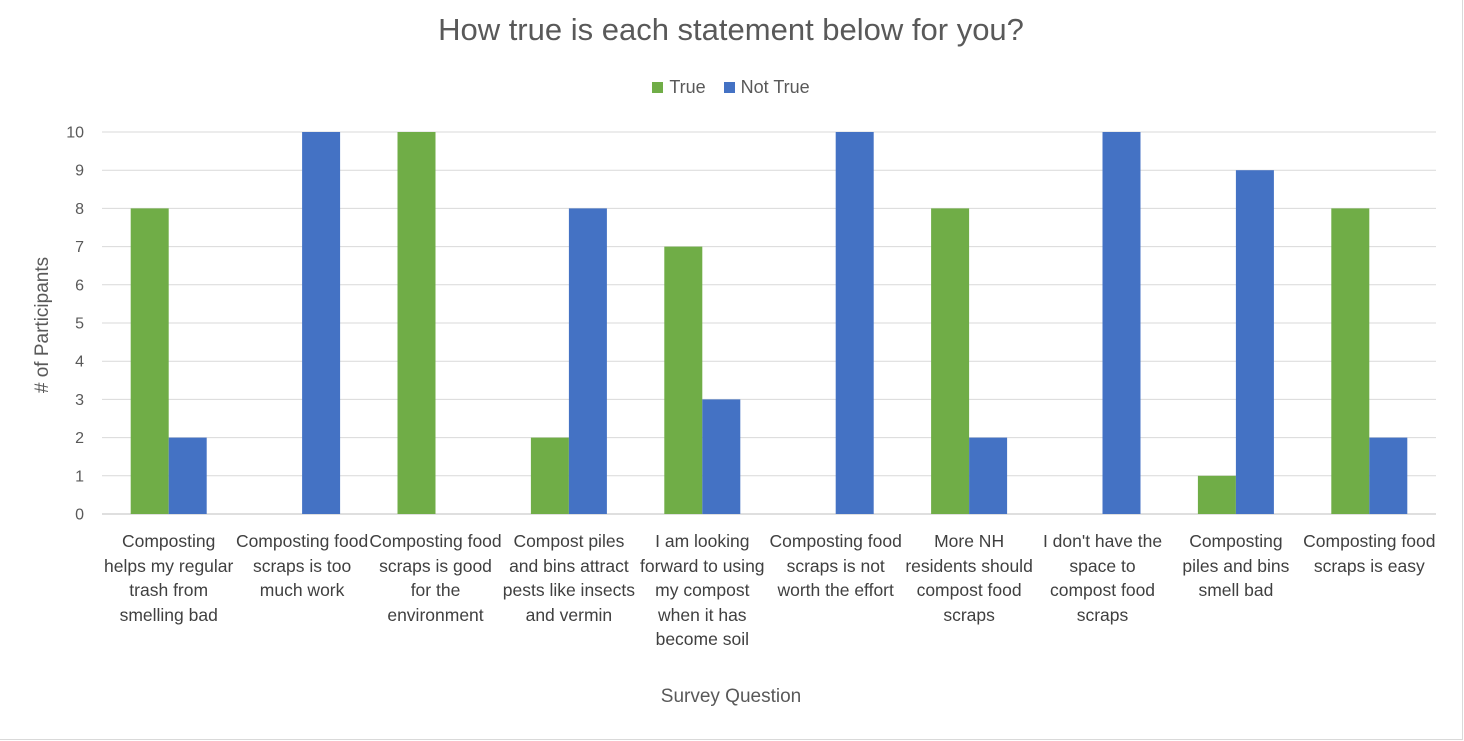 This screenshot has width=1464, height=741. I want to click on y-tick-label: 8, so click(79, 209).